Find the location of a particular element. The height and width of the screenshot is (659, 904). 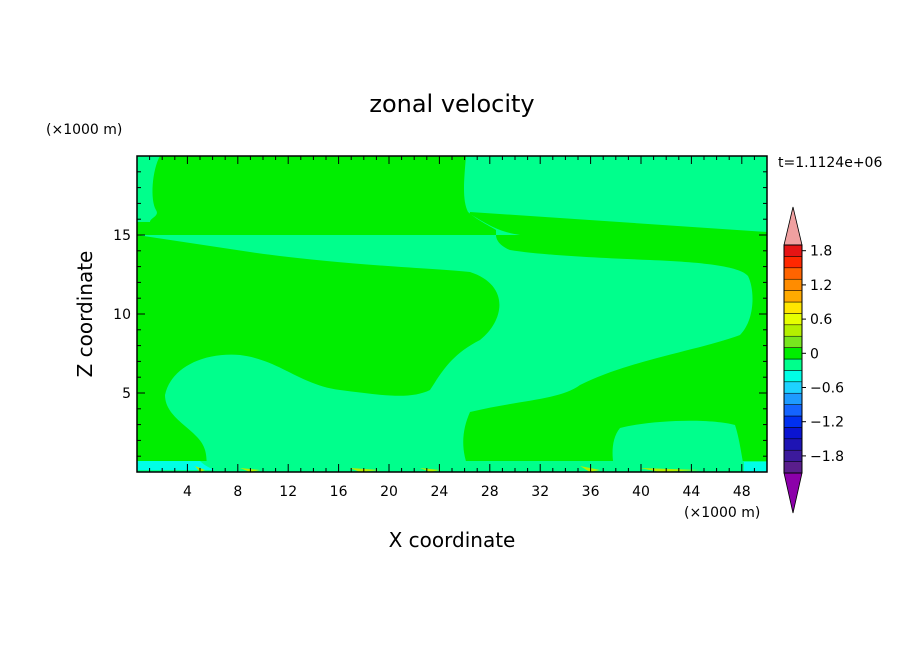

colorbar-frame is located at coordinates (793, 359).